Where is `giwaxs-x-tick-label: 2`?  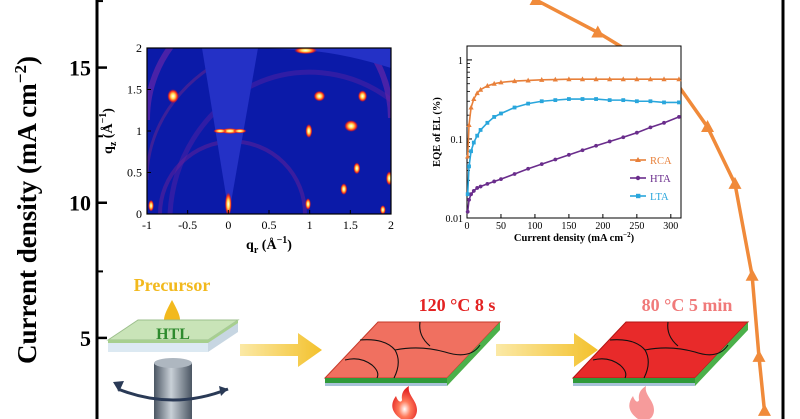 giwaxs-x-tick-label: 2 is located at coordinates (391, 225).